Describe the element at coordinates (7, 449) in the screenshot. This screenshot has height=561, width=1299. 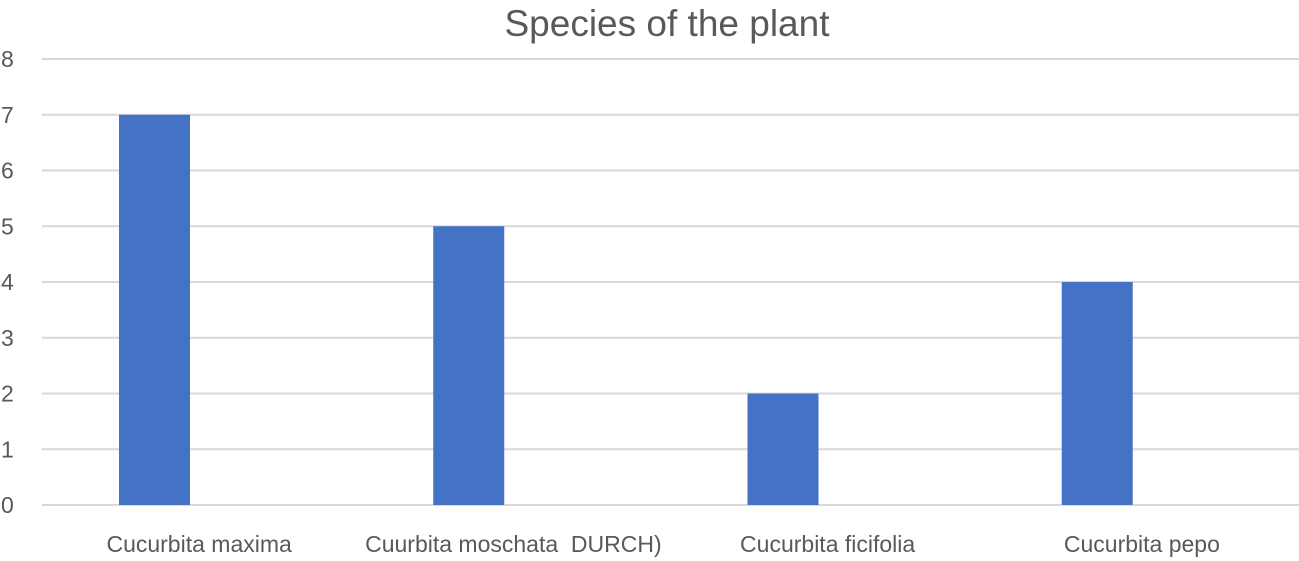
I see `y-tick-label: 1` at that location.